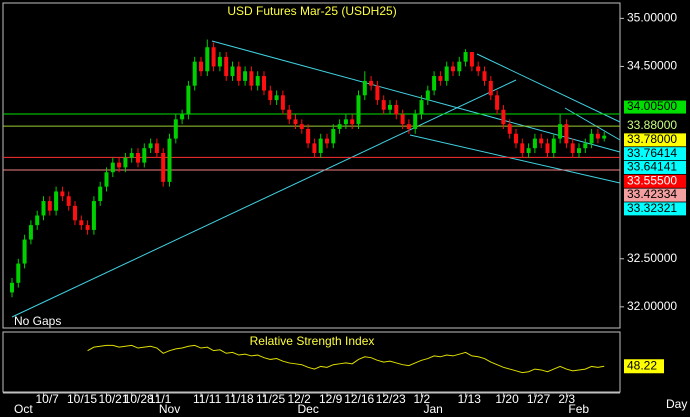 This screenshot has width=690, height=417. Describe the element at coordinates (652, 18) in the screenshot. I see `y-tick-label: 35.00000` at that location.